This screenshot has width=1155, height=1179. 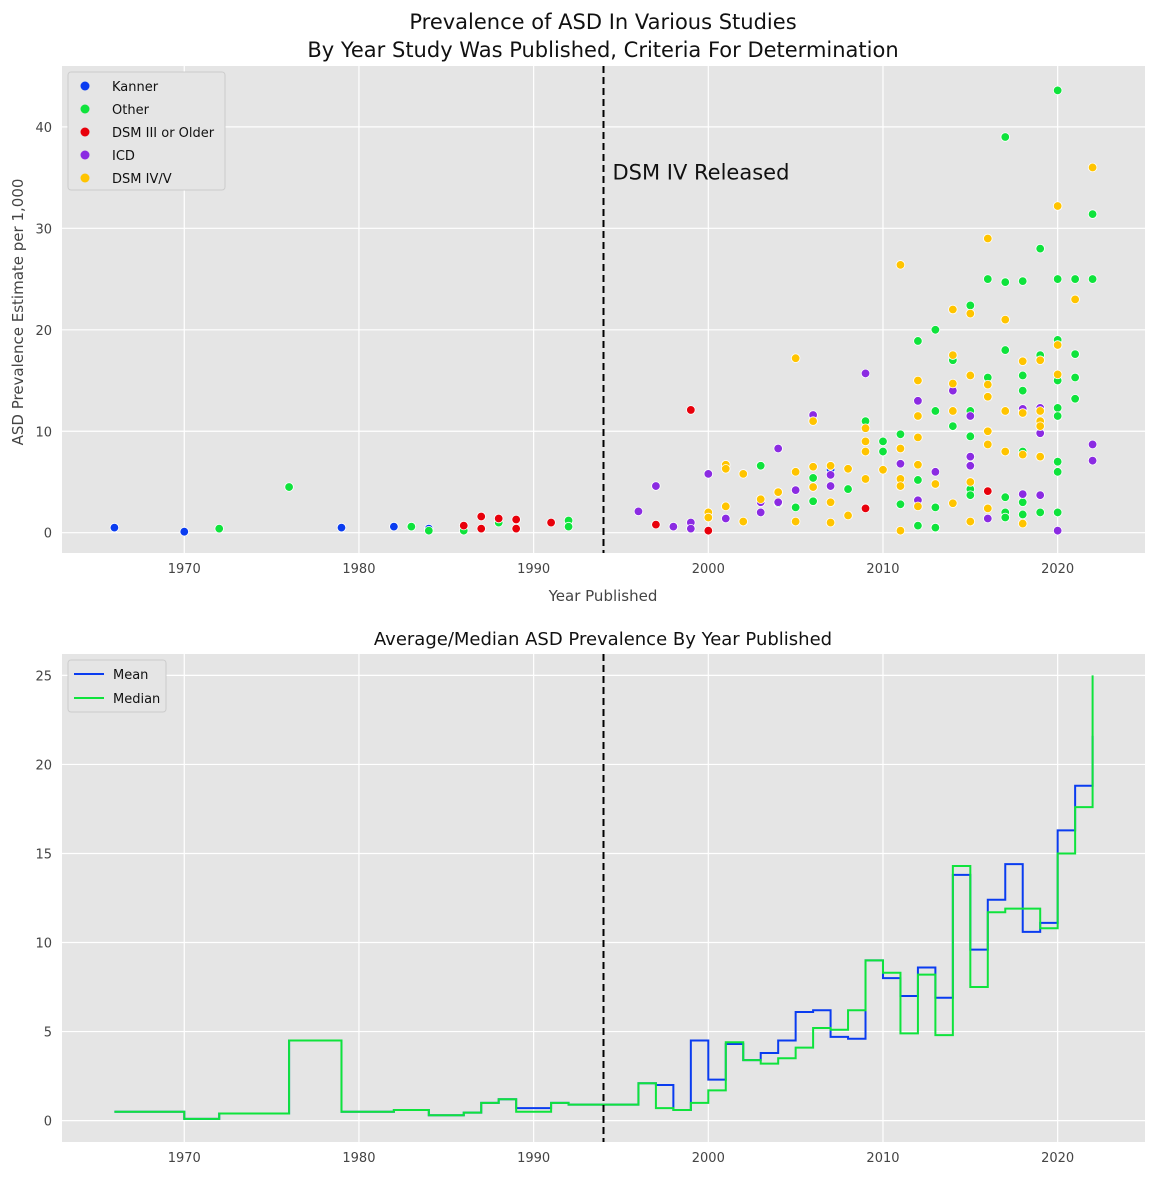 What do you see at coordinates (882, 569) in the screenshot?
I see `x-tick-label: 2010` at bounding box center [882, 569].